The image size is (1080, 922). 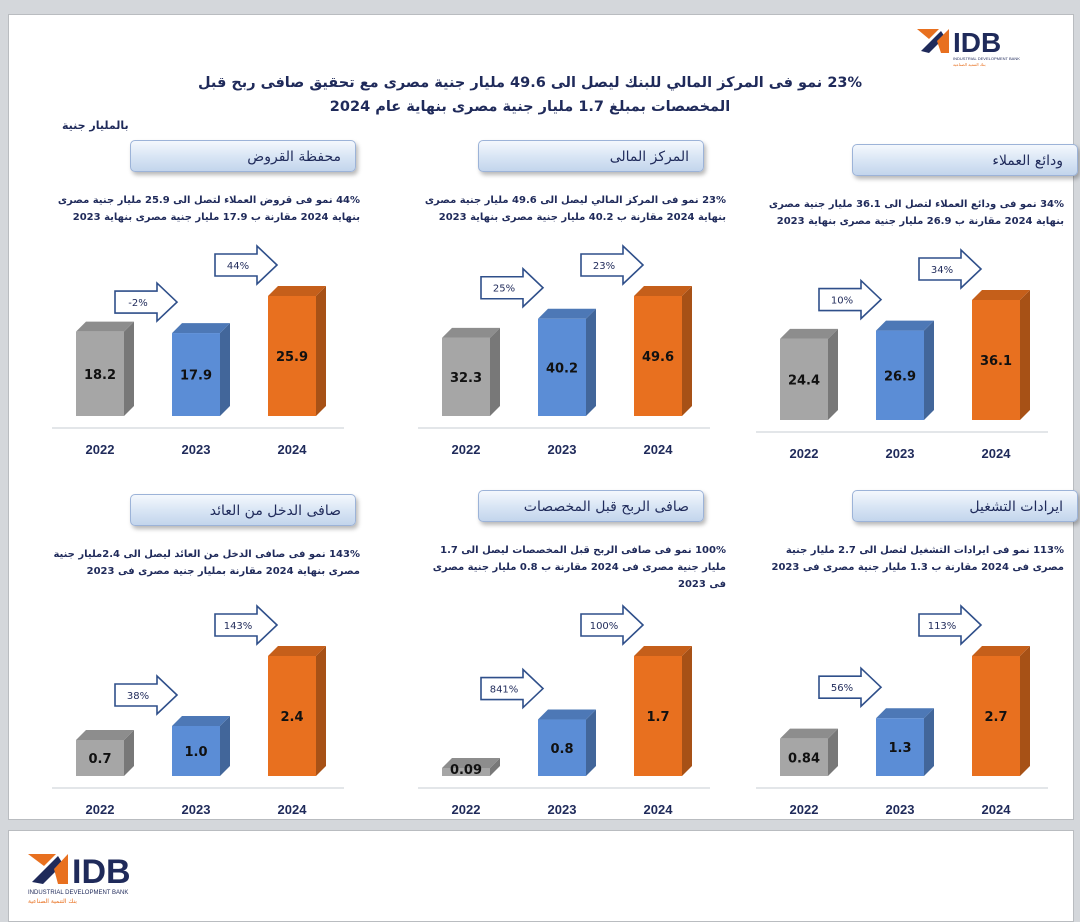 I want to click on growth-arrow: 100%, so click(x=612, y=625).